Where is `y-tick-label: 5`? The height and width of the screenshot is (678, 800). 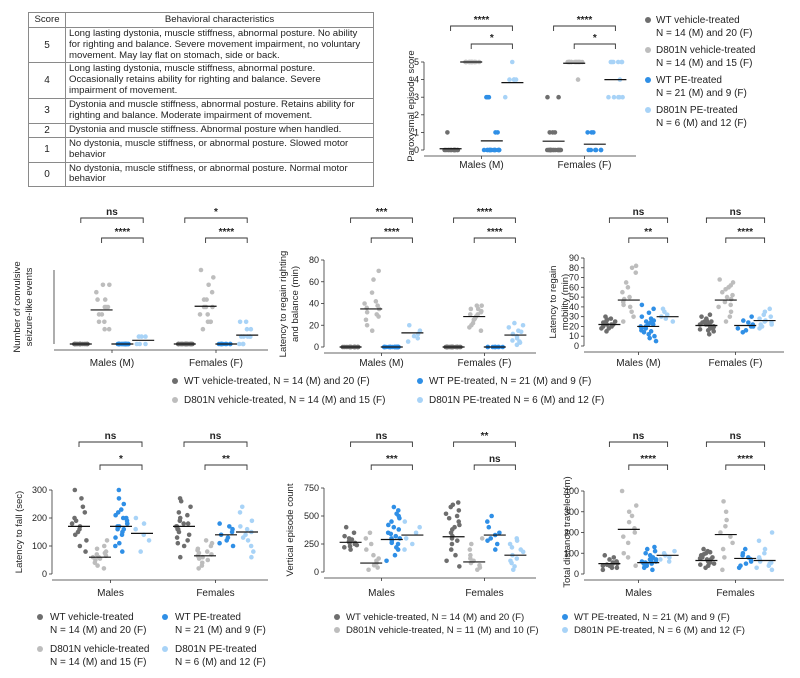 y-tick-label: 5 is located at coordinates (416, 62).